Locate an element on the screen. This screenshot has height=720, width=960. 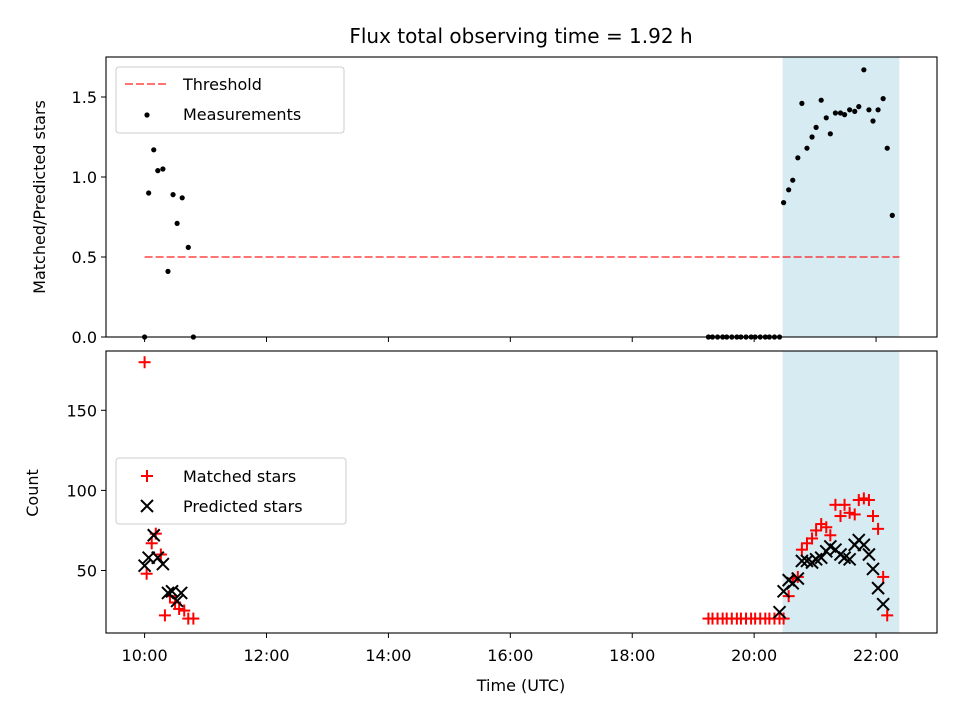
y-tick-label: 1.0 is located at coordinates (84, 177).